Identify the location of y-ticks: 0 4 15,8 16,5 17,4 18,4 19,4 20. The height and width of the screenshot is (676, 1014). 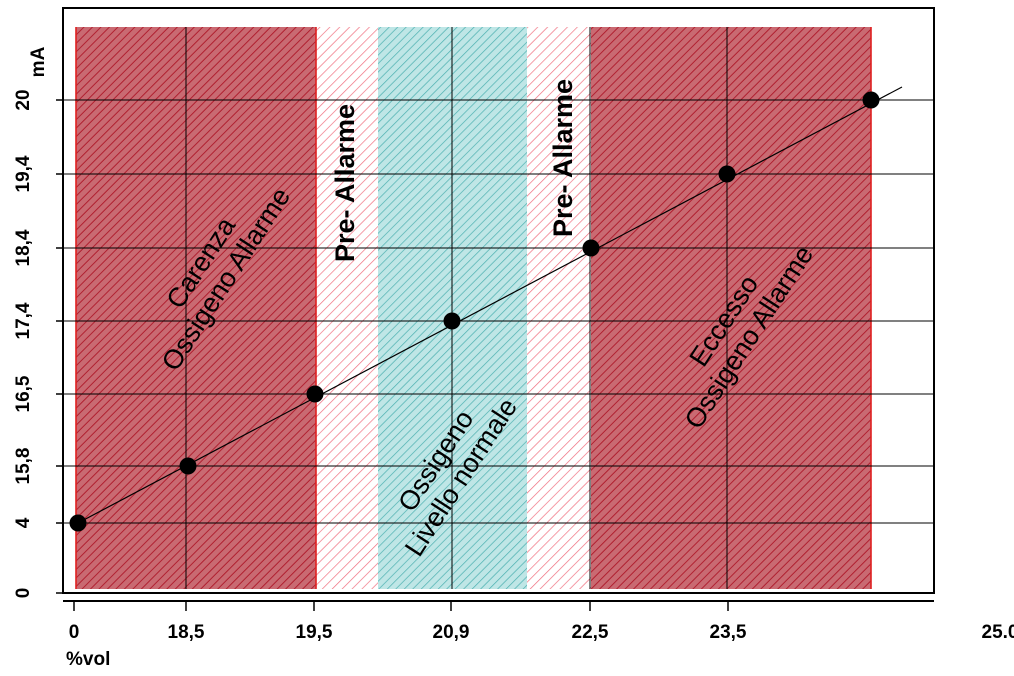
(38, 343).